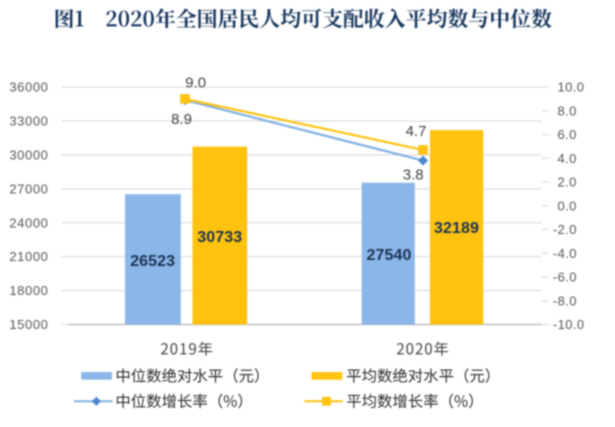 This screenshot has width=615, height=427. Describe the element at coordinates (413, 175) in the screenshot. I see `svg-text: 3.8` at that location.